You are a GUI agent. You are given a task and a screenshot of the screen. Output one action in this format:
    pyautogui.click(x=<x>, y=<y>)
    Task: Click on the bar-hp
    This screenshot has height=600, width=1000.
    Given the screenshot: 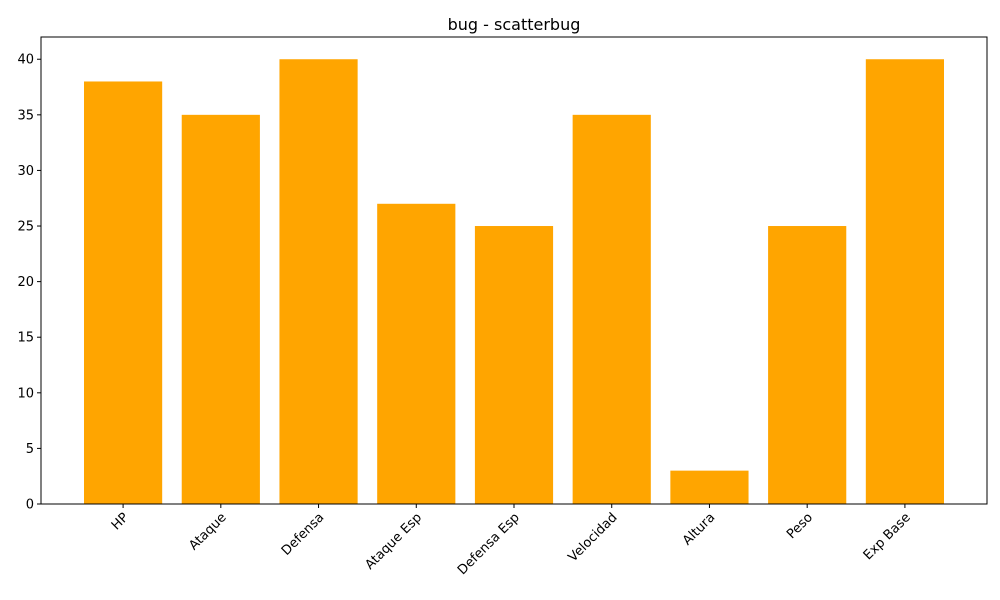 What is the action you would take?
    pyautogui.click(x=123, y=292)
    